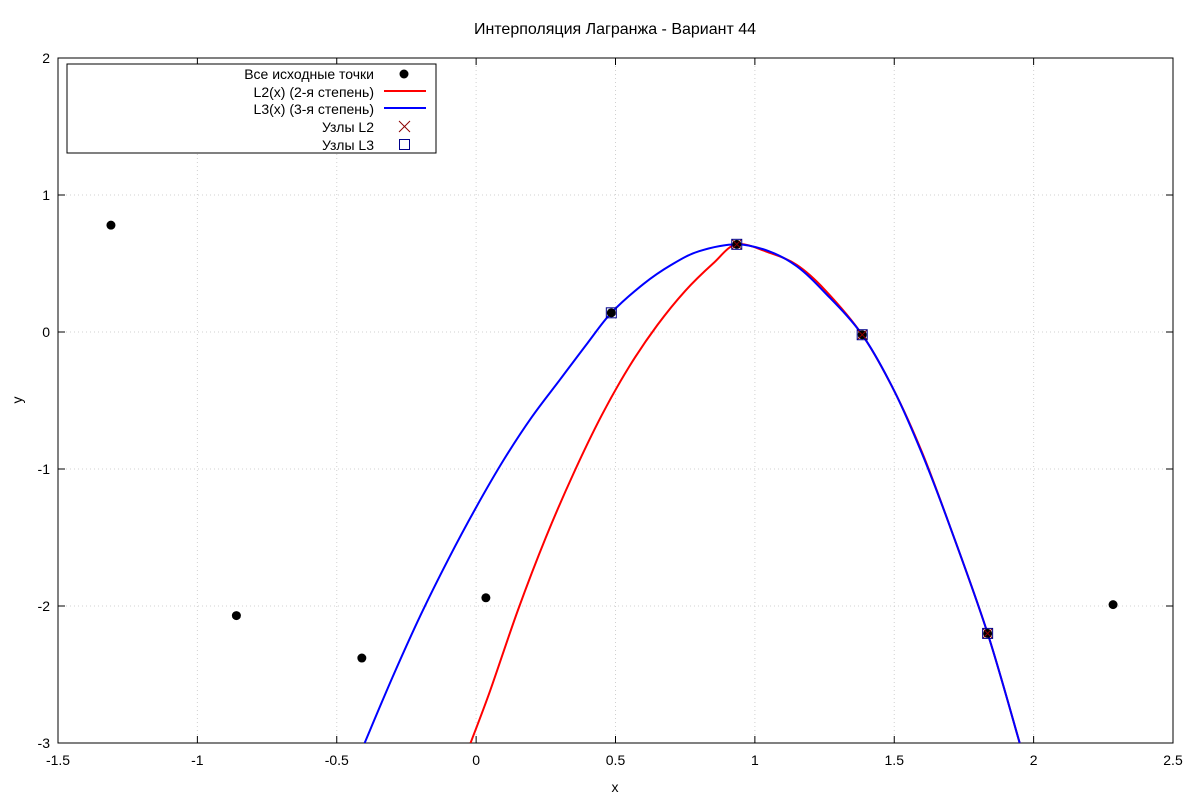  I want to click on y-tick-label: 0, so click(46, 332).